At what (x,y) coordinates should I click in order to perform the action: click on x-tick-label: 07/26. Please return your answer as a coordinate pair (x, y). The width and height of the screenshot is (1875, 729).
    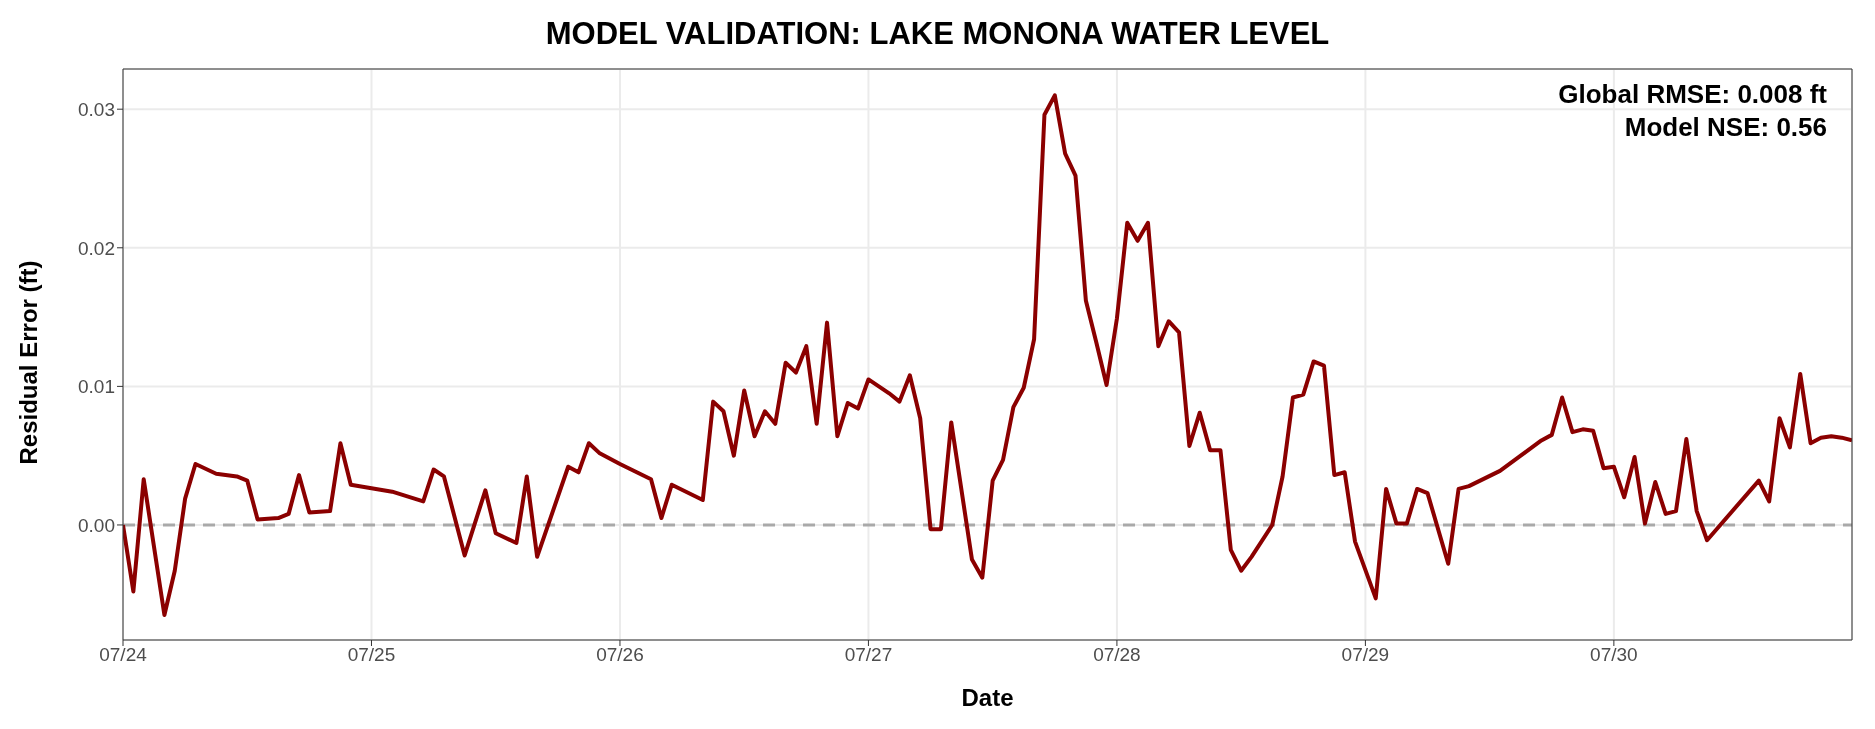
    Looking at the image, I should click on (620, 655).